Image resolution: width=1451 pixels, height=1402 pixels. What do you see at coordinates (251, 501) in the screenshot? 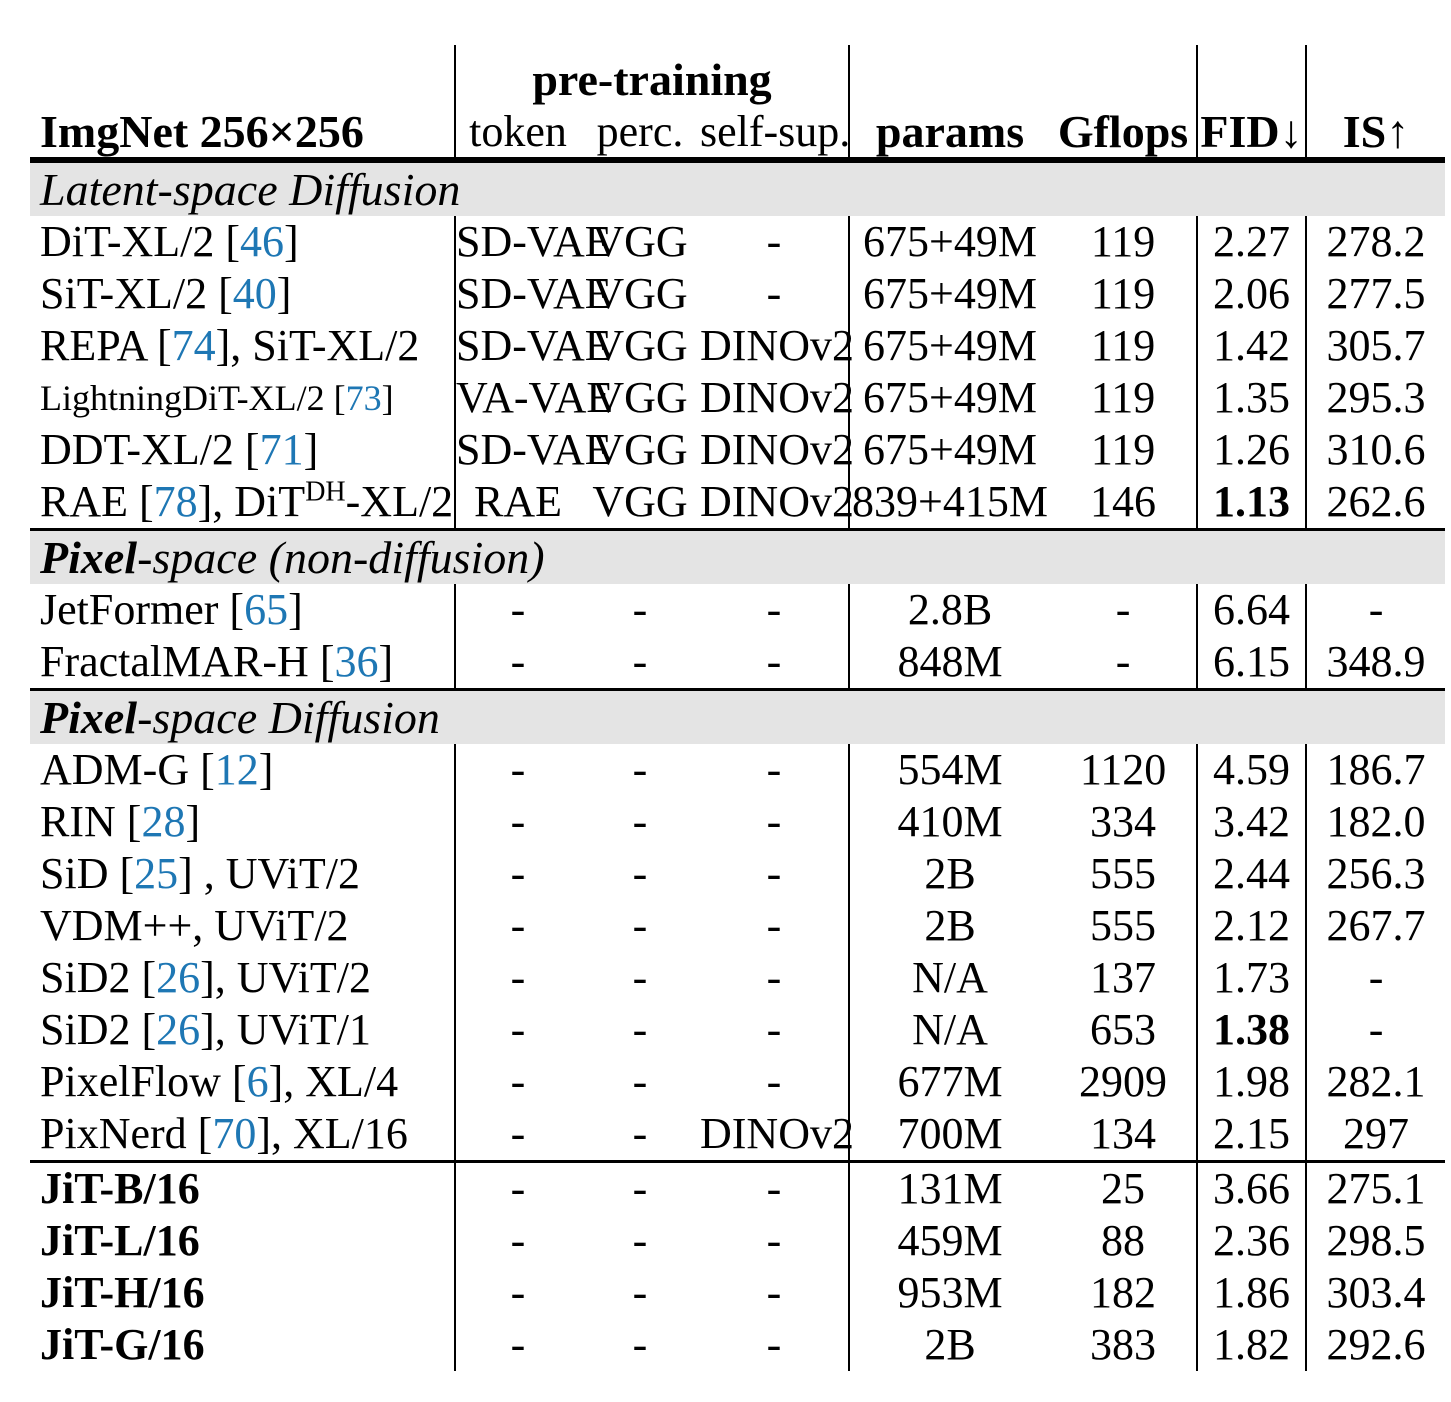
I see `model-name-text: ], DiT` at bounding box center [251, 501].